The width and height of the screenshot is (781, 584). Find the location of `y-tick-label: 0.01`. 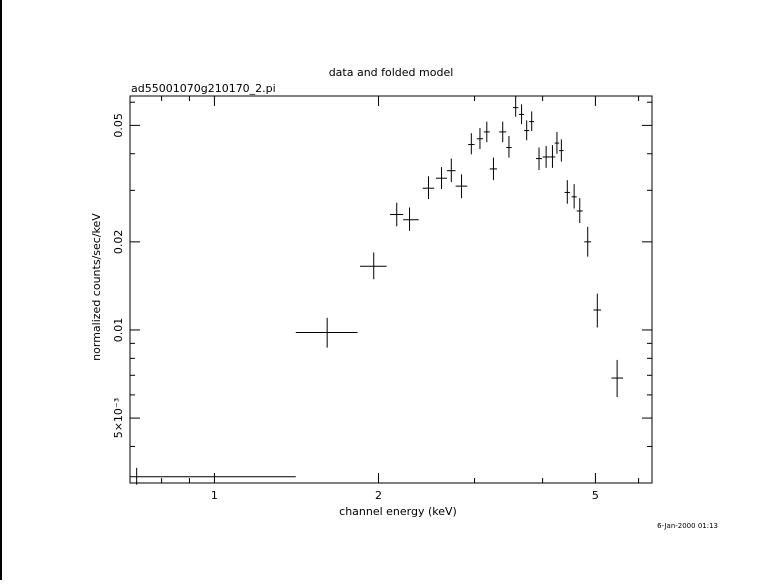

y-tick-label: 0.01 is located at coordinates (118, 330).